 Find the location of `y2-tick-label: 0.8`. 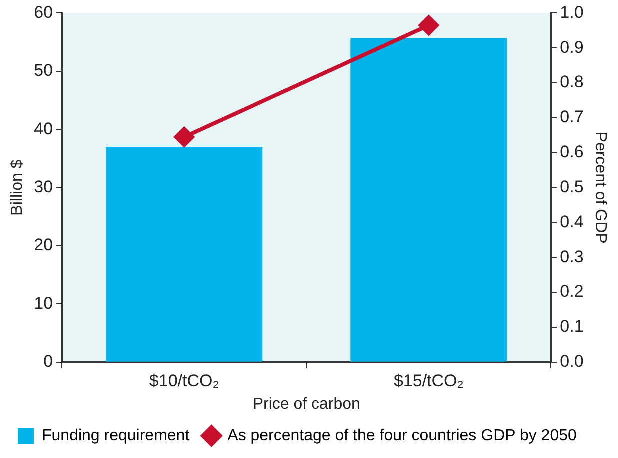

y2-tick-label: 0.8 is located at coordinates (572, 82).